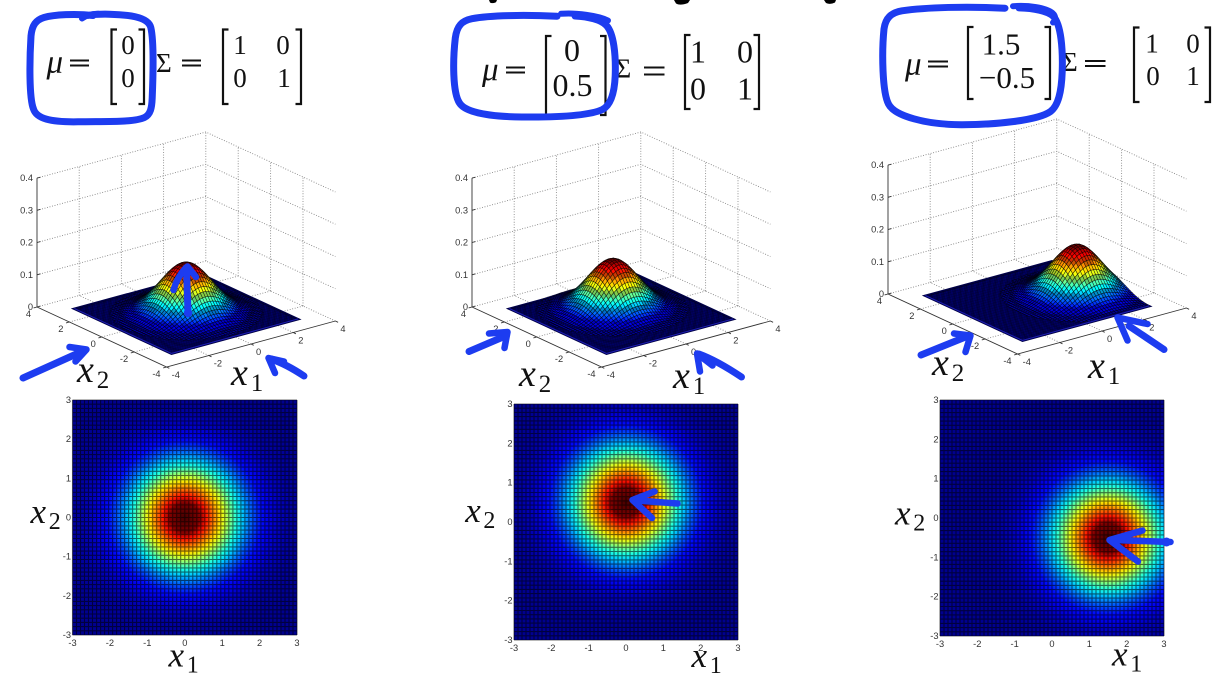  What do you see at coordinates (1001, 44) in the screenshot?
I see `svg-text: 1.5` at bounding box center [1001, 44].